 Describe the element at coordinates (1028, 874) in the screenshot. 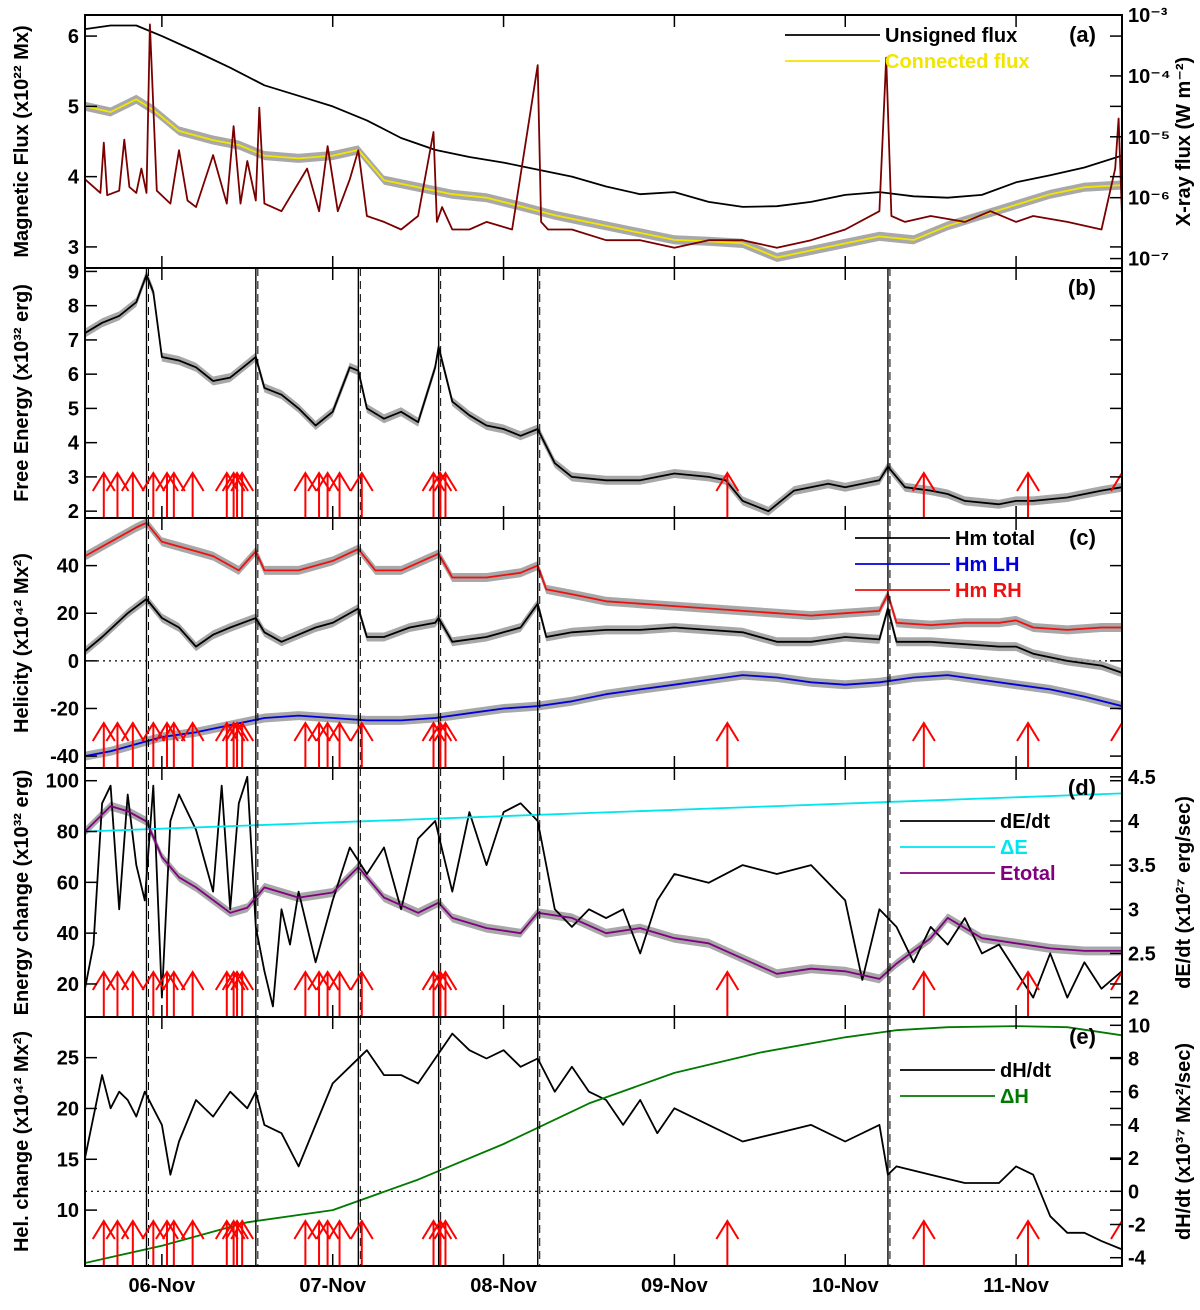

I see `legend-label: Etotal` at that location.